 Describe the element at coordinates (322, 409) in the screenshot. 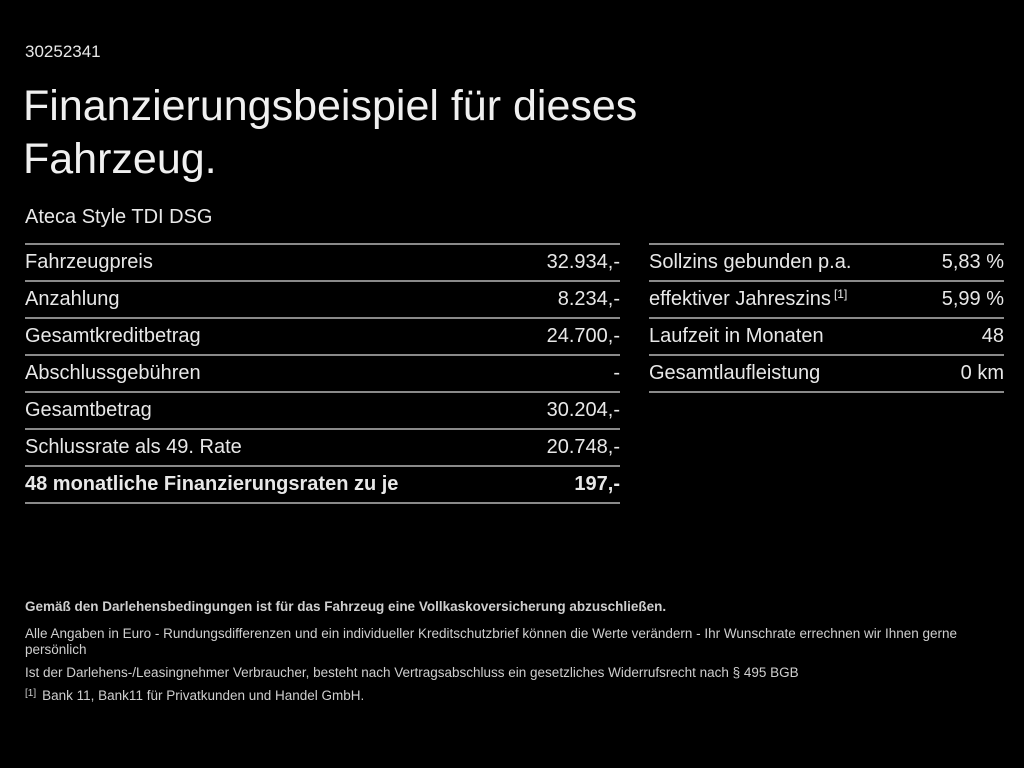

I see `table-row-gesamtbetrag: Gesamtbetrag 30.204,-` at that location.